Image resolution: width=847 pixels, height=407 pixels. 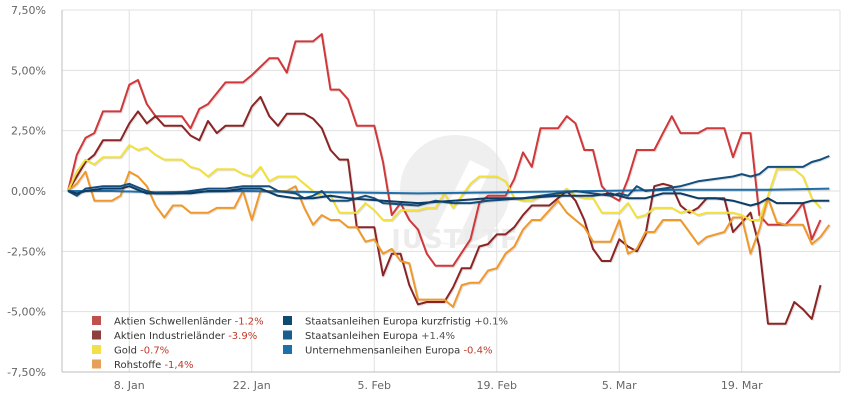 I want to click on legend-item: Rohstoffe -1,4%, so click(x=142, y=365).